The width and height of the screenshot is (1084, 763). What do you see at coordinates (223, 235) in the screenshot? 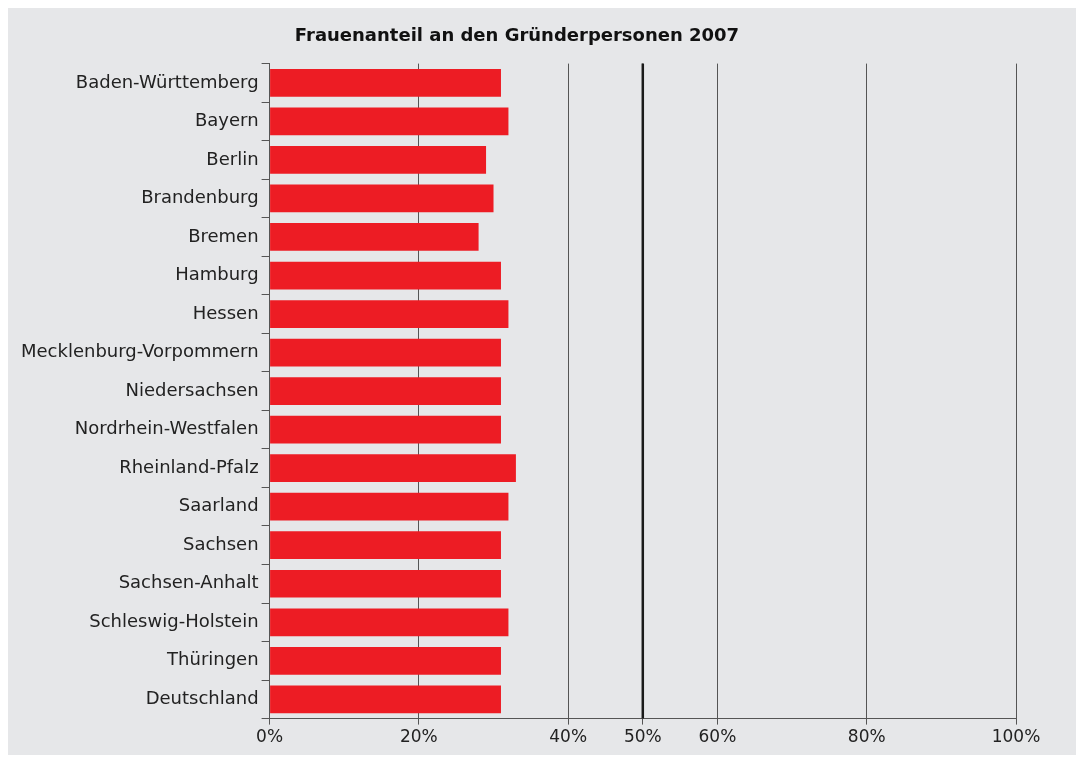
I see `y-tick-label: Bremen` at bounding box center [223, 235].